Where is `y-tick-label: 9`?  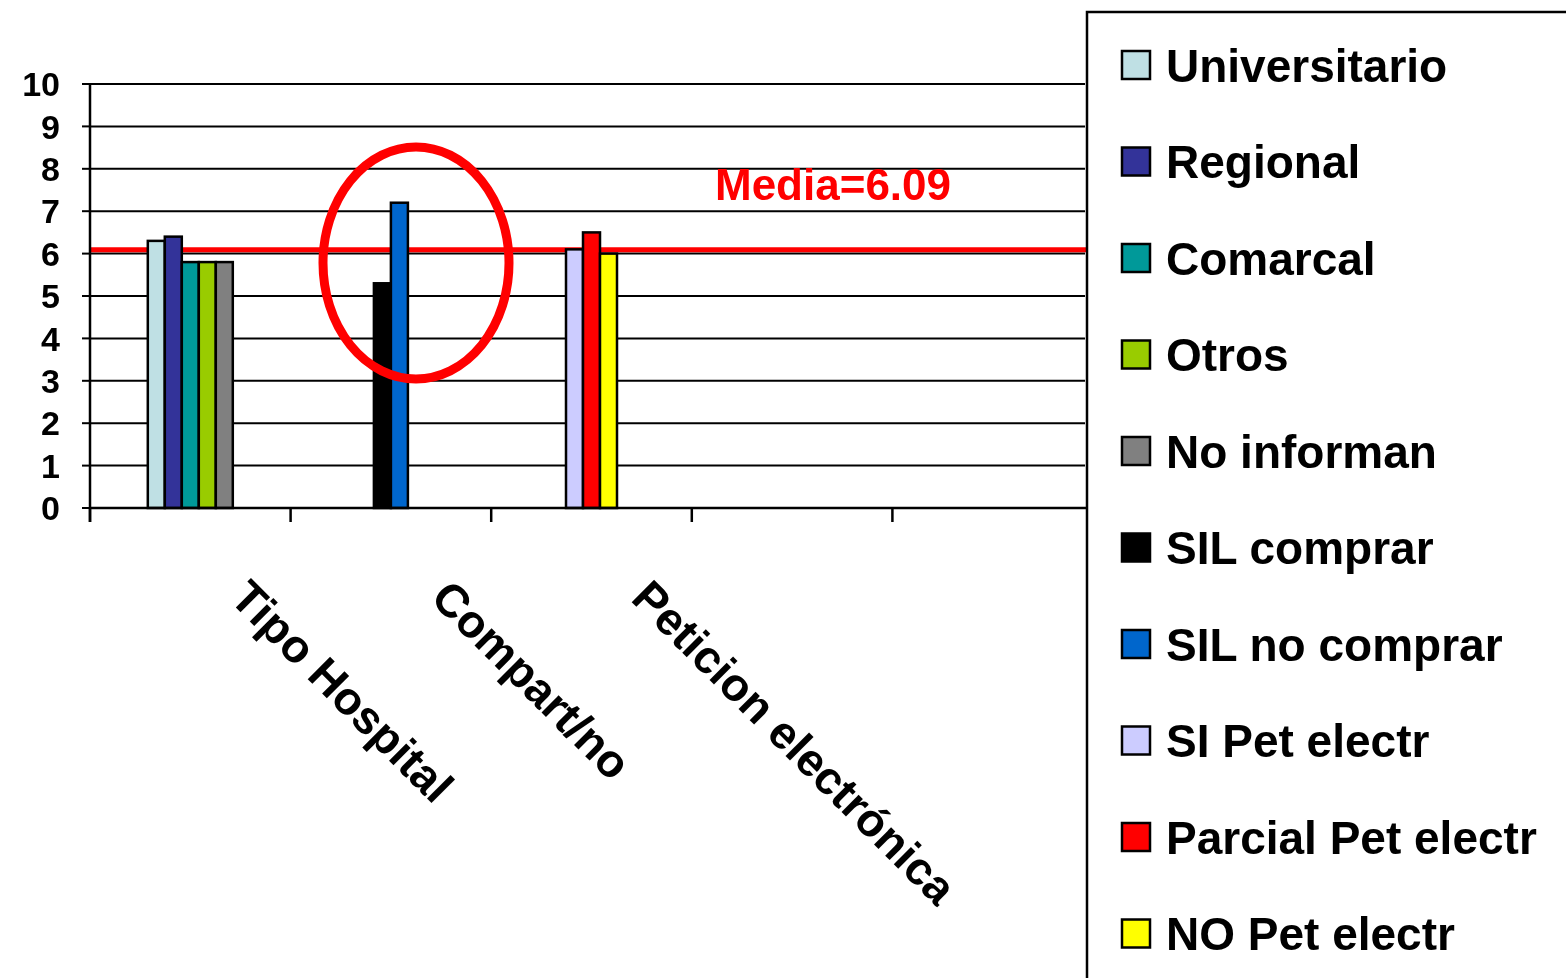 y-tick-label: 9 is located at coordinates (50, 126).